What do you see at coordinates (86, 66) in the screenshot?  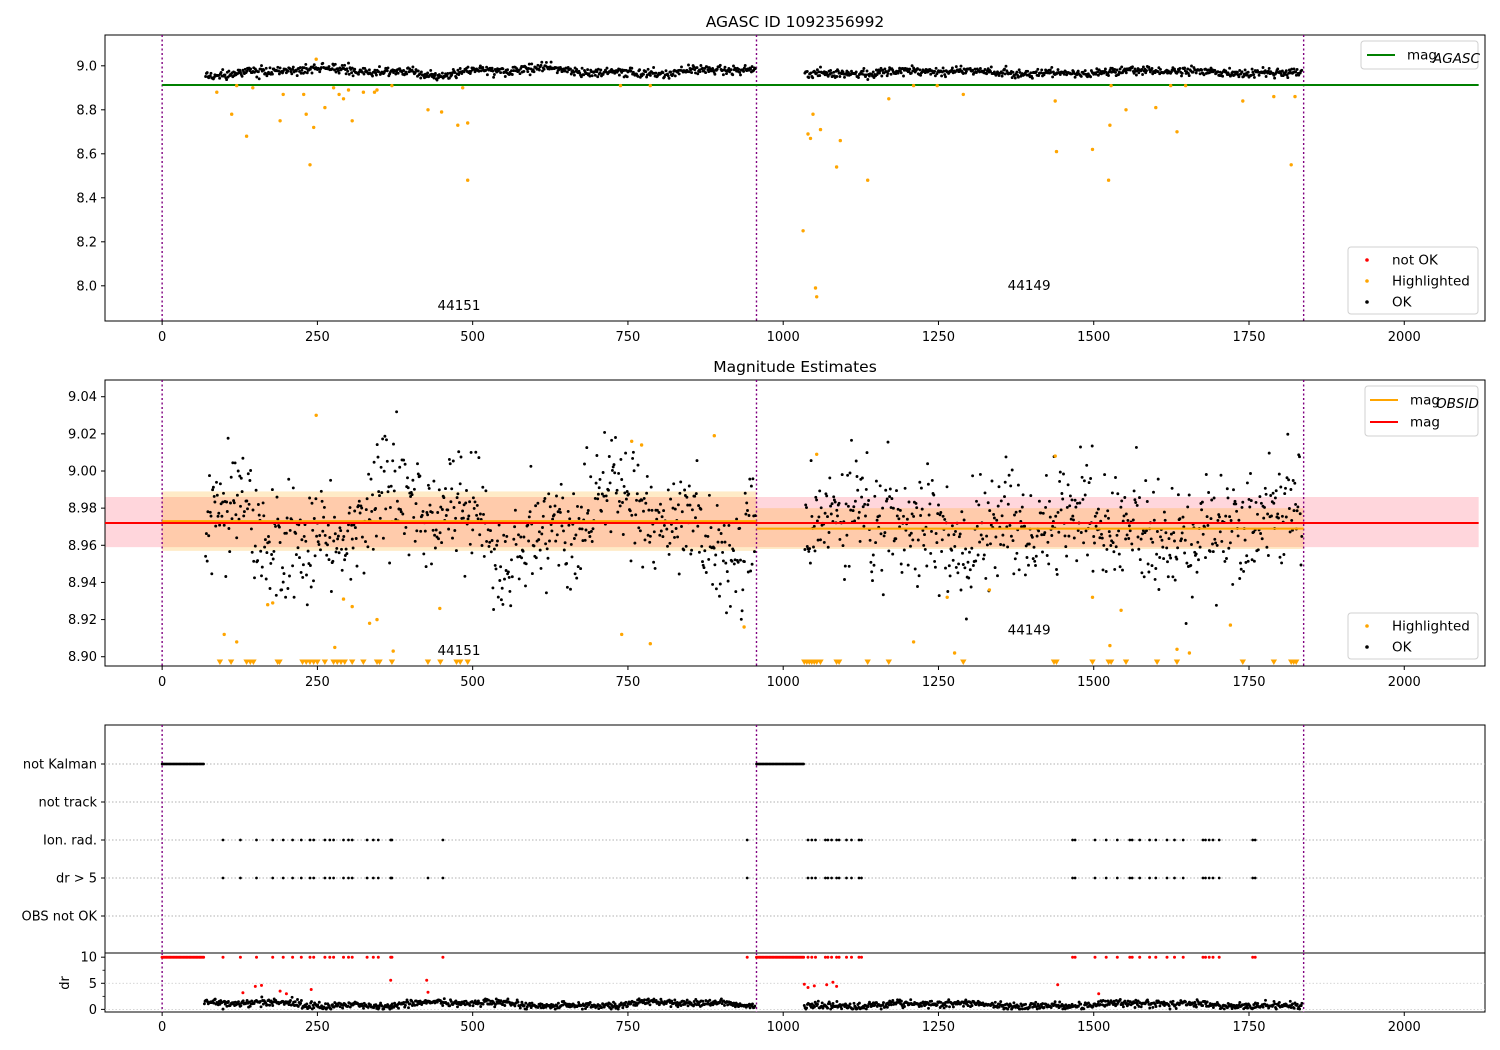 I see `y-tick-label: 9.0` at bounding box center [86, 66].